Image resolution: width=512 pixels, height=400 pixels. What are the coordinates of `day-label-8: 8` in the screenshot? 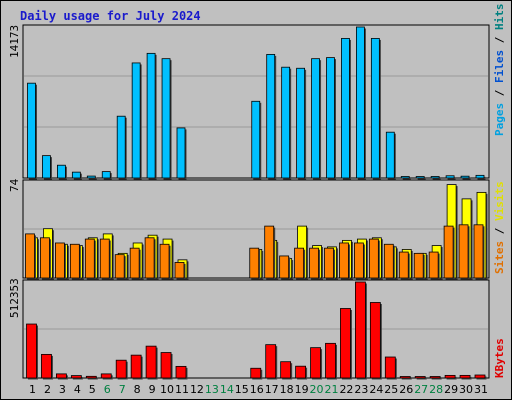 It's located at (137, 389).